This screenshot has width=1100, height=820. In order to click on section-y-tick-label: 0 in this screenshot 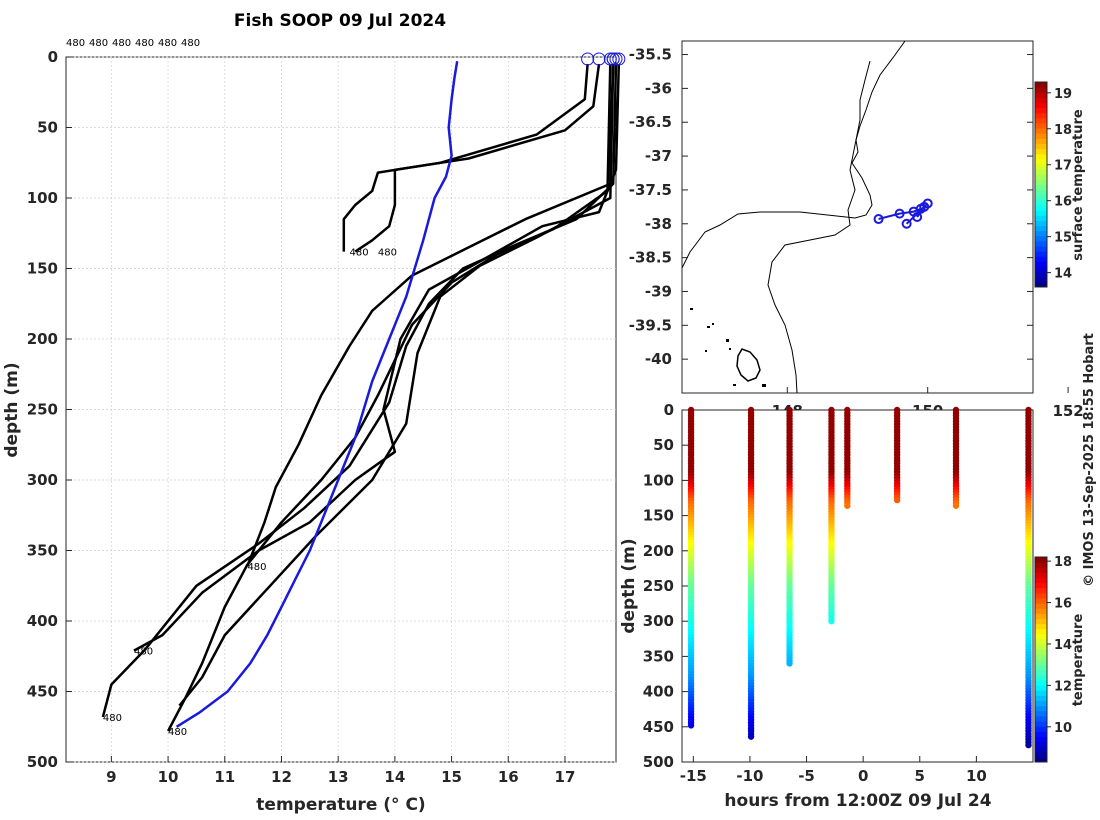, I will do `click(669, 410)`.